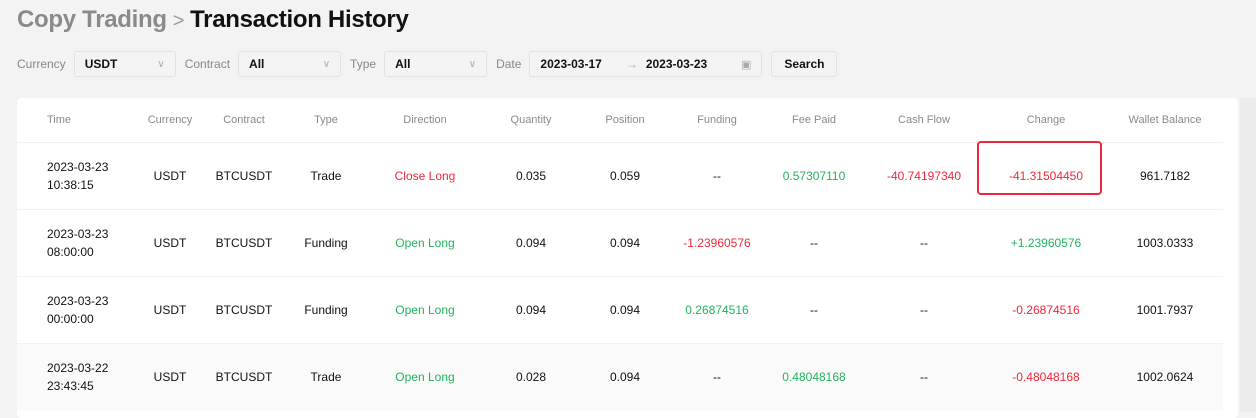  Describe the element at coordinates (717, 120) in the screenshot. I see `column-header-funding: Funding` at that location.